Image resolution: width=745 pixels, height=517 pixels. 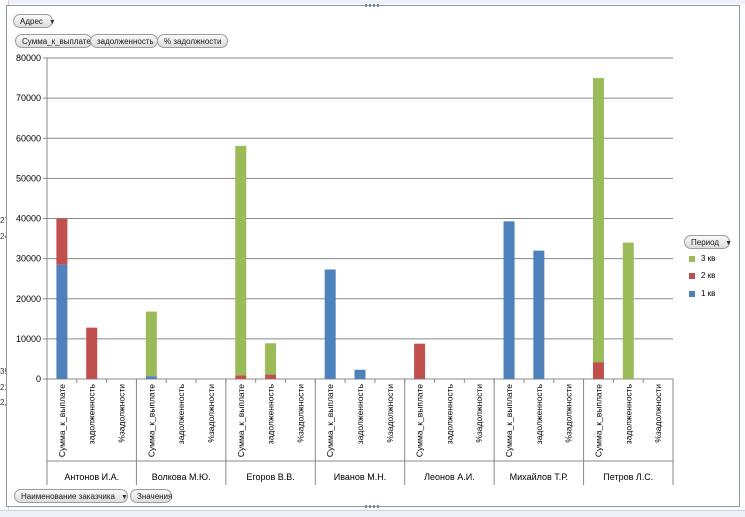 What do you see at coordinates (28, 138) in the screenshot?
I see `y-tick-label: 60000` at bounding box center [28, 138].